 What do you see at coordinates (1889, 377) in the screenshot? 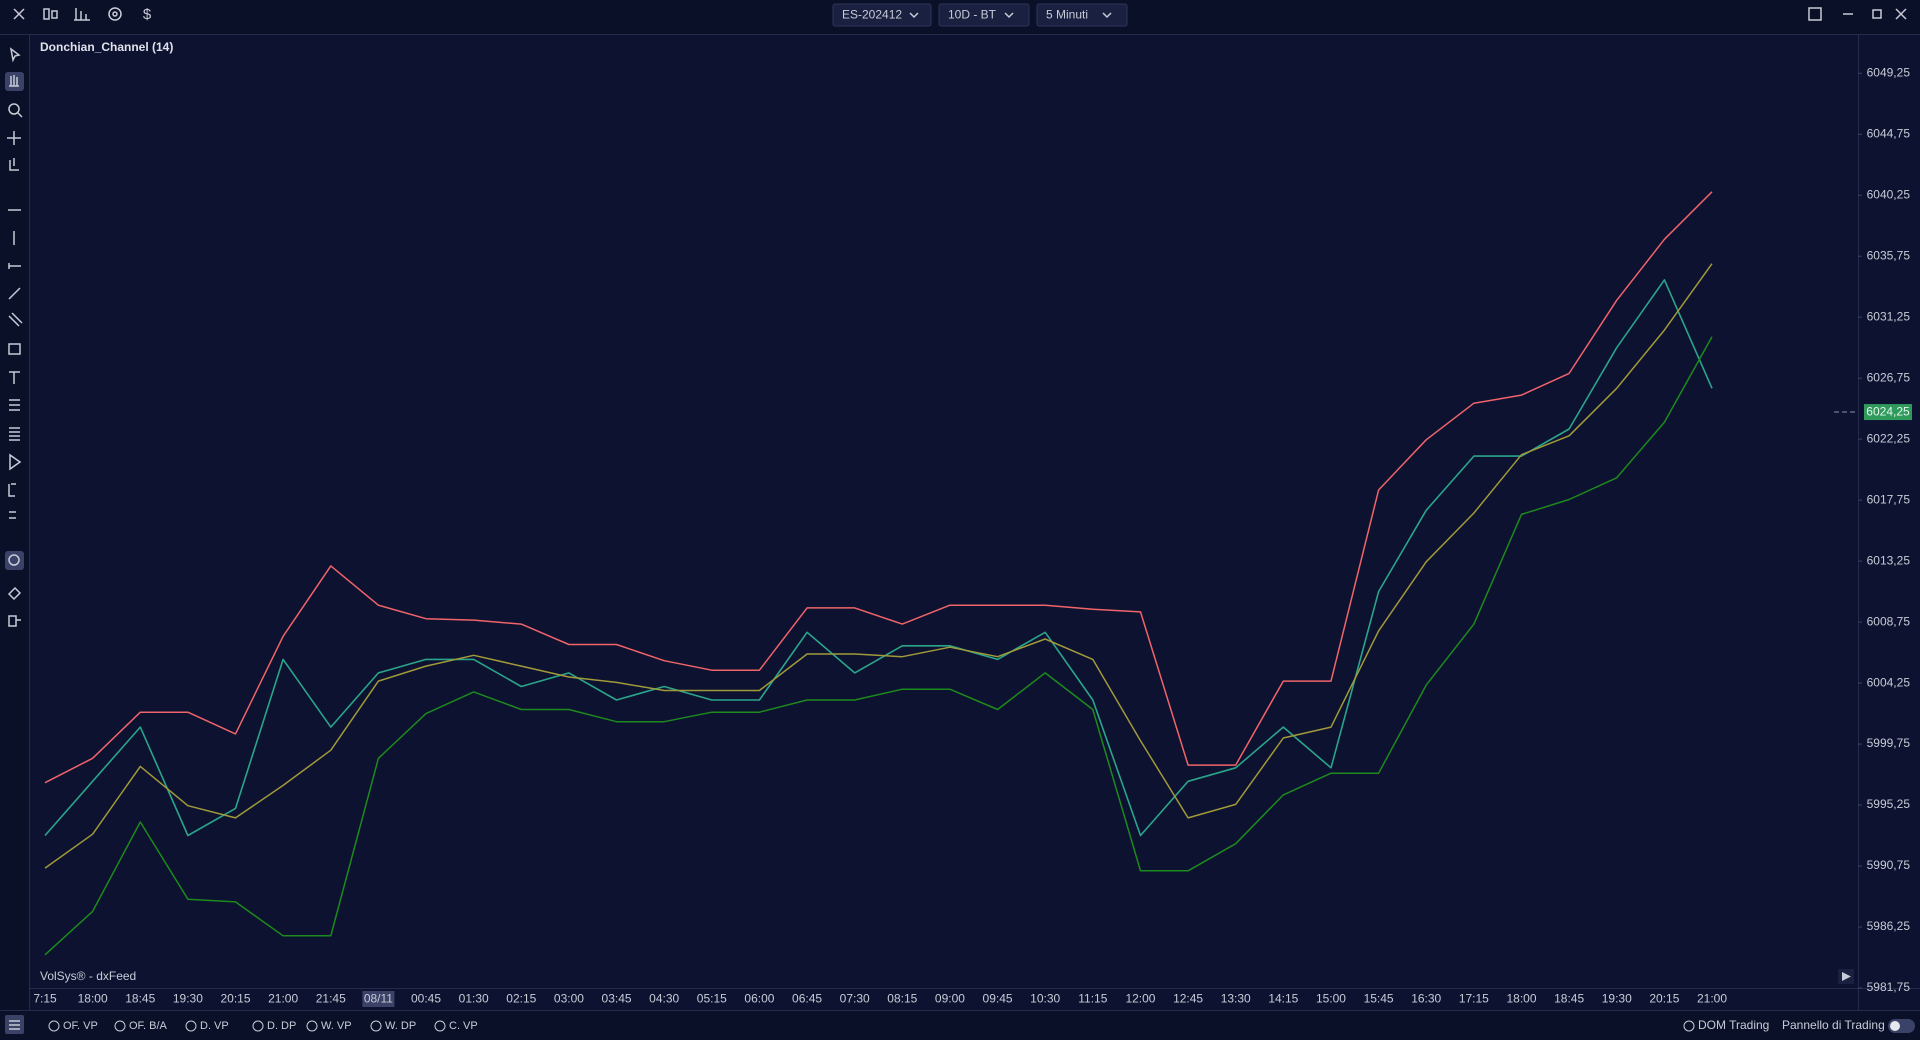
I see `y-tick-label: 6026,75` at bounding box center [1889, 377].